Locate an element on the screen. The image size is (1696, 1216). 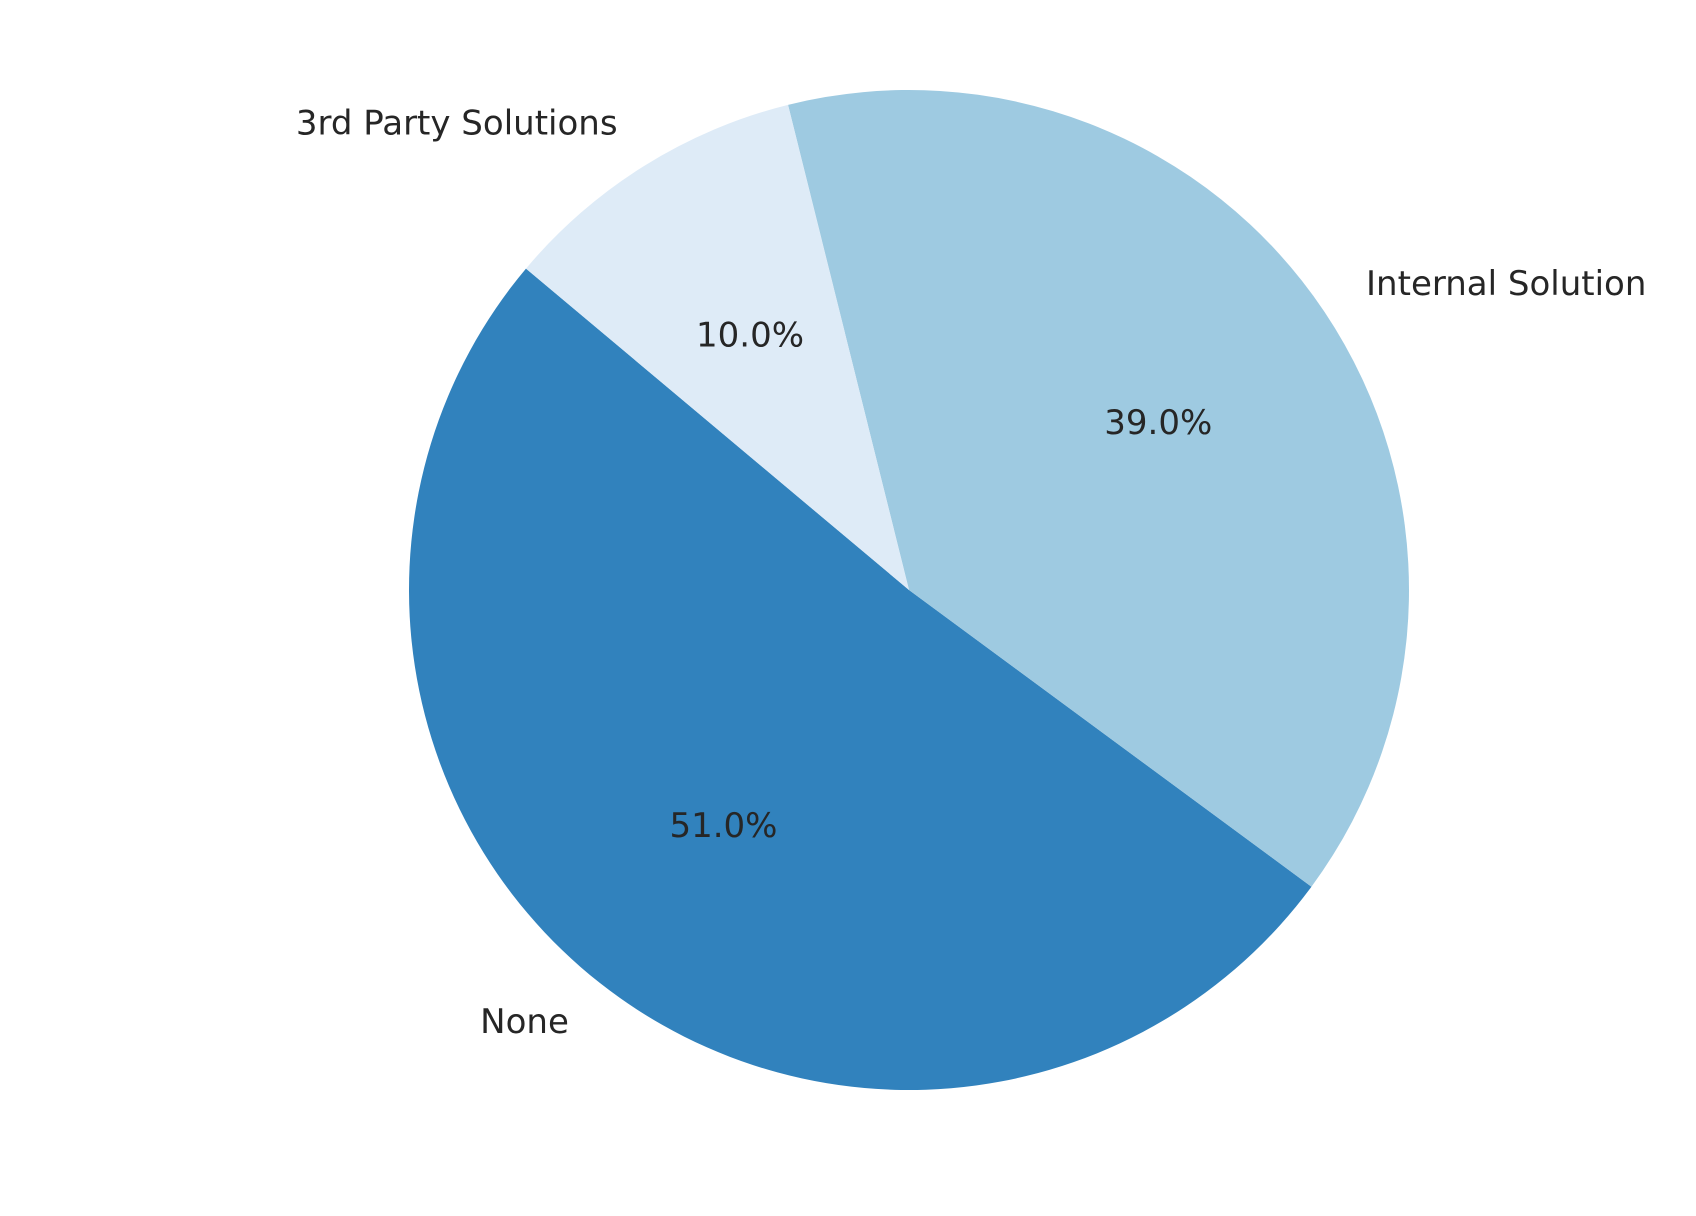
pie-pct-label-3rd-party-solutions: 10.0% is located at coordinates (750, 336).